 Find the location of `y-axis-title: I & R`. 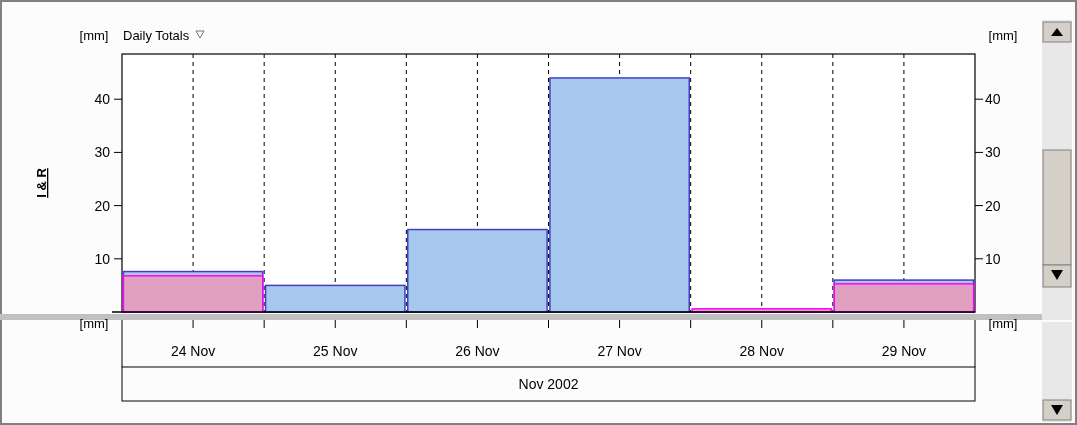

y-axis-title: I & R is located at coordinates (41, 182).